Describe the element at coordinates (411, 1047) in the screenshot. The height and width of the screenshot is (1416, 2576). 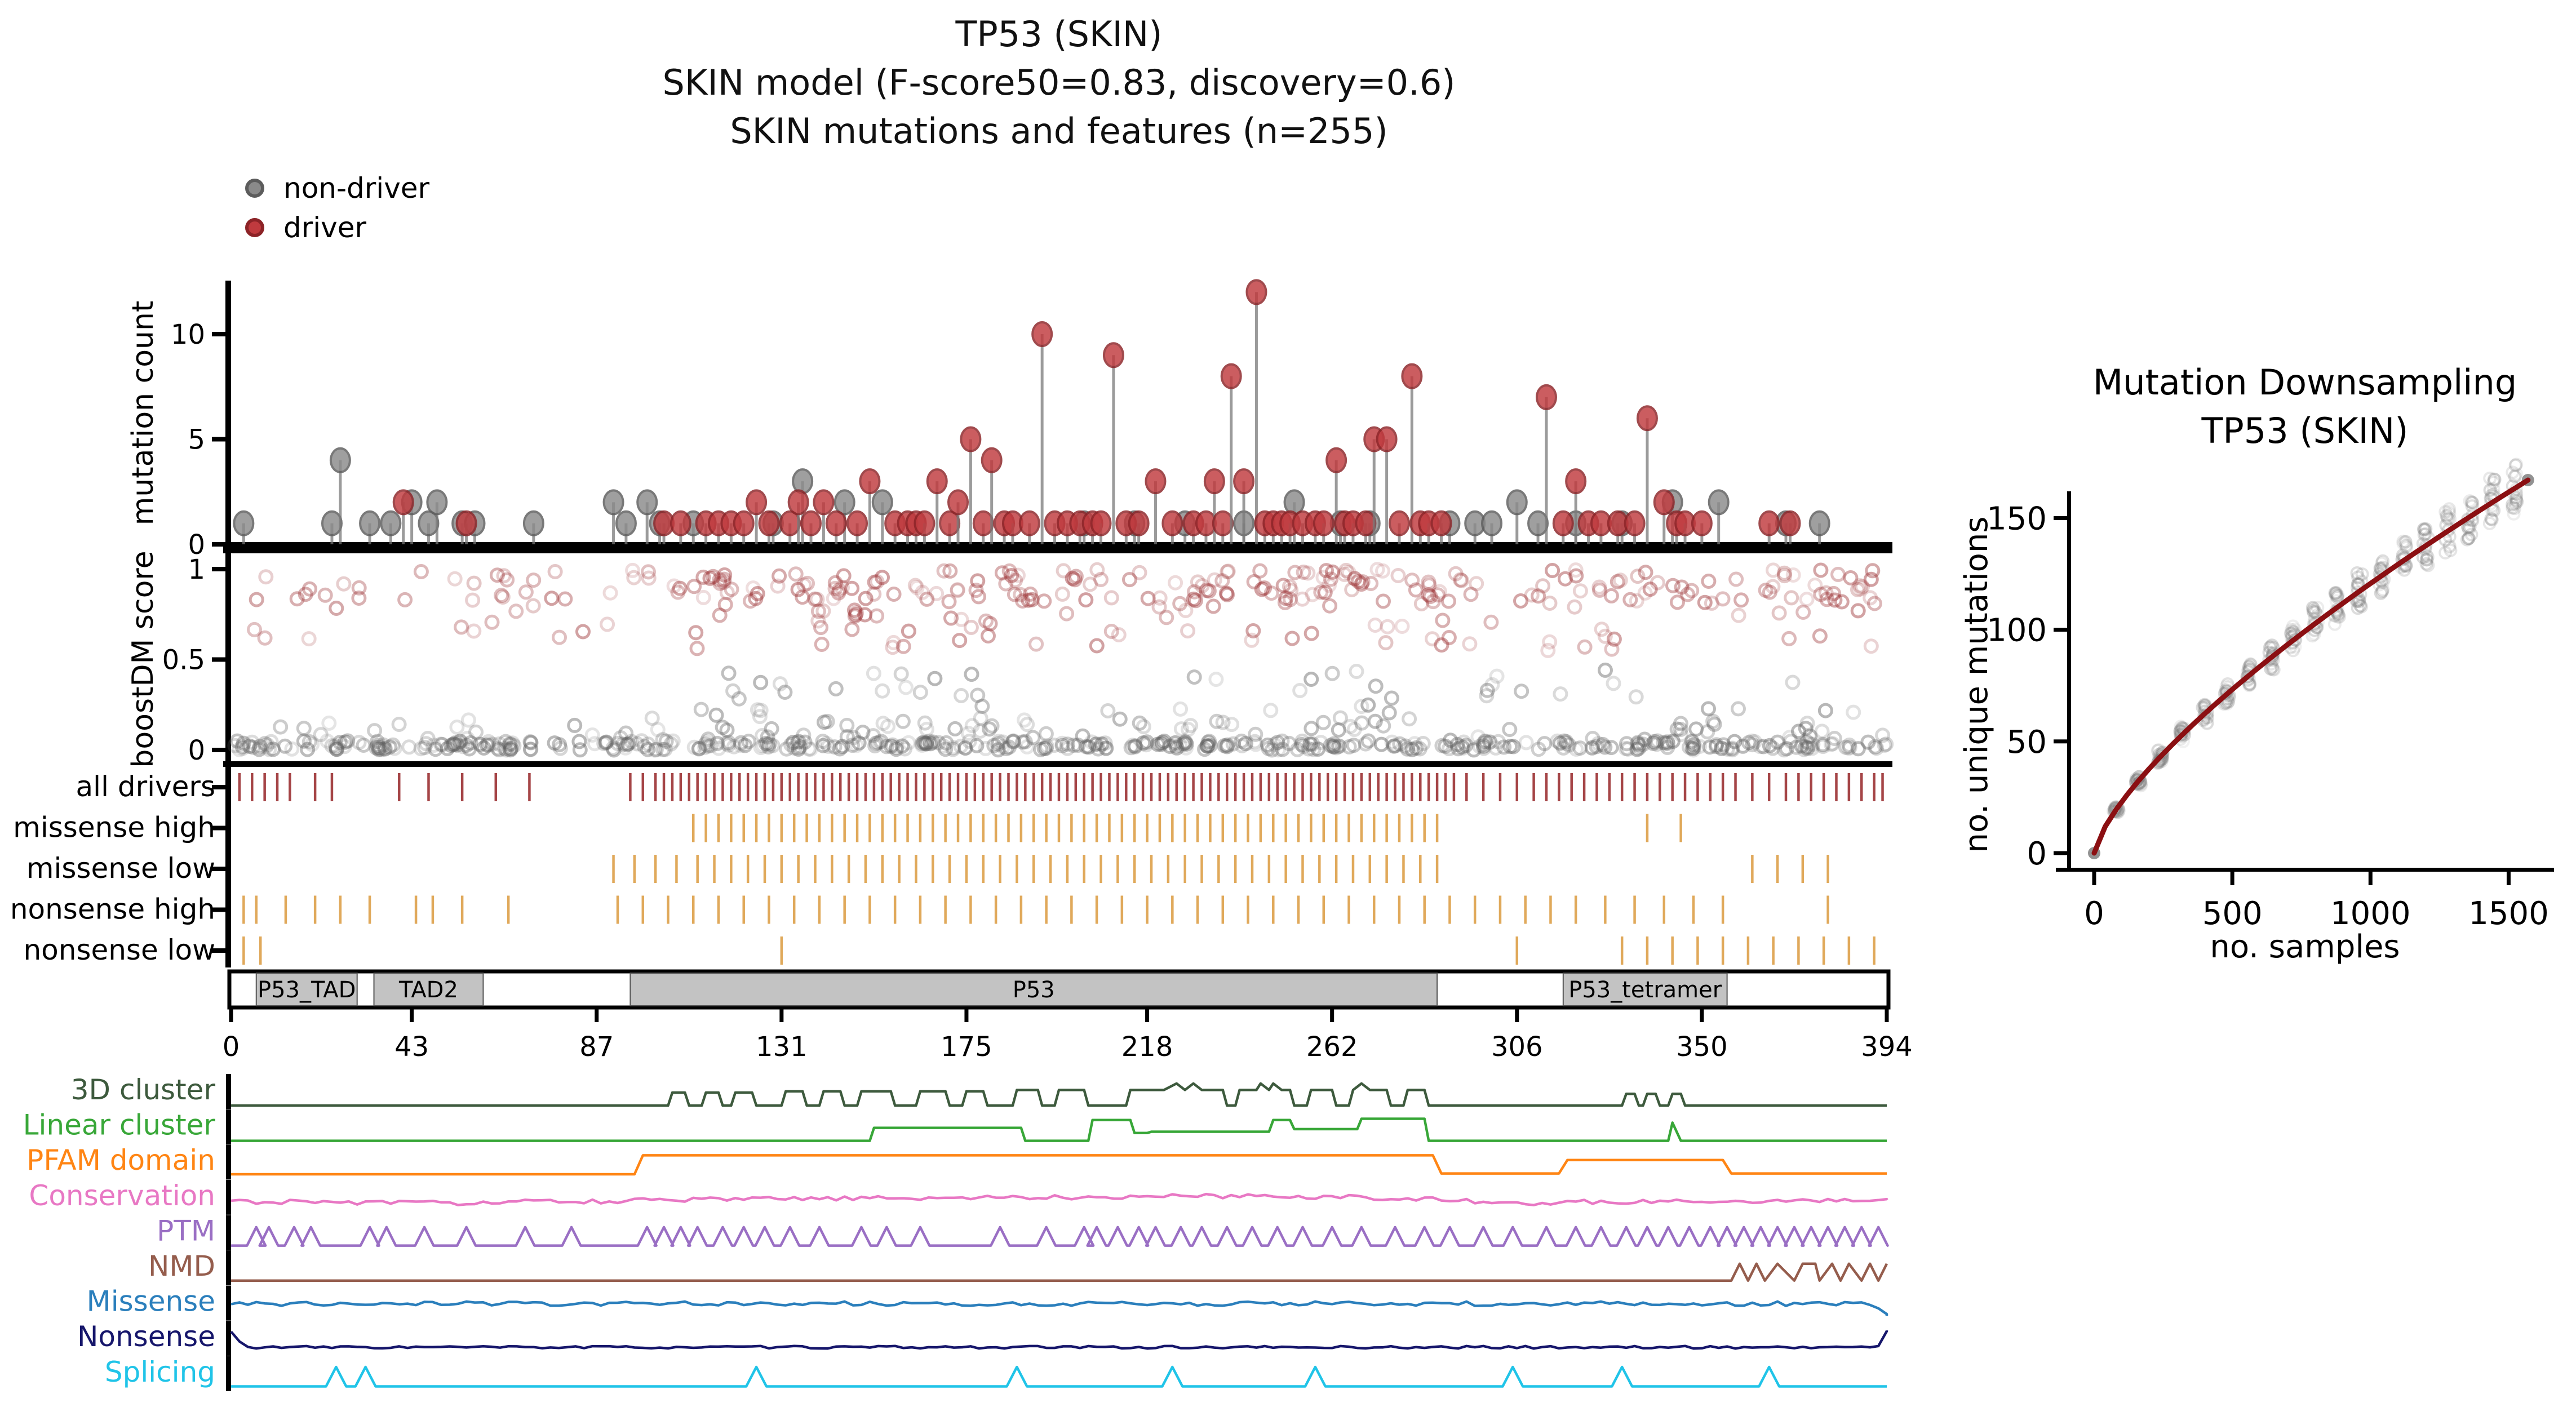
I see `svg-text: 43` at that location.